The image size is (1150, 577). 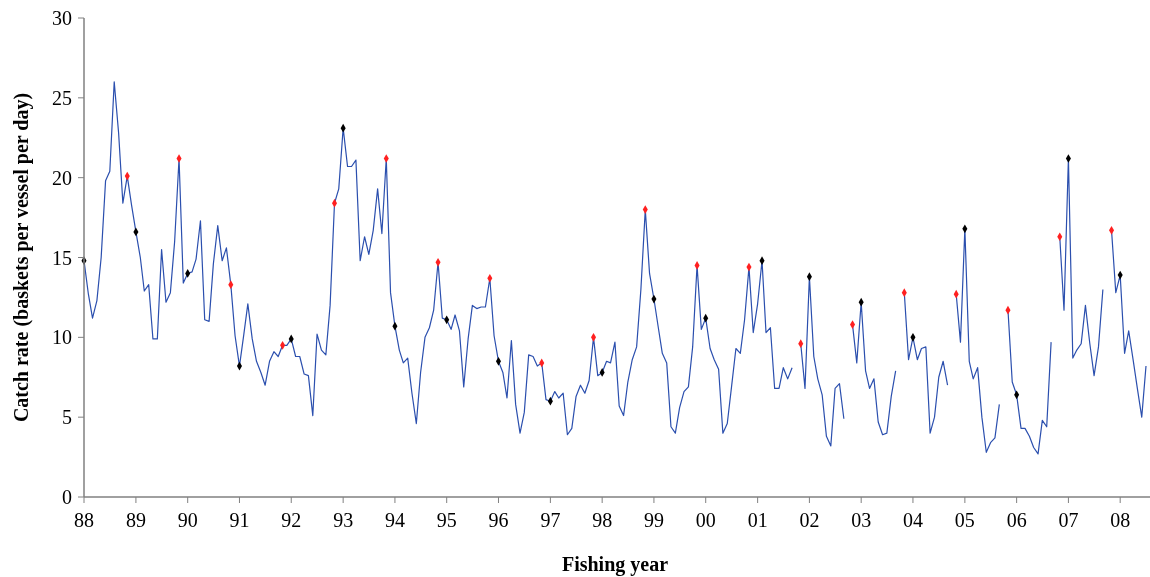 What do you see at coordinates (809, 520) in the screenshot?
I see `x-tick-label: 02` at bounding box center [809, 520].